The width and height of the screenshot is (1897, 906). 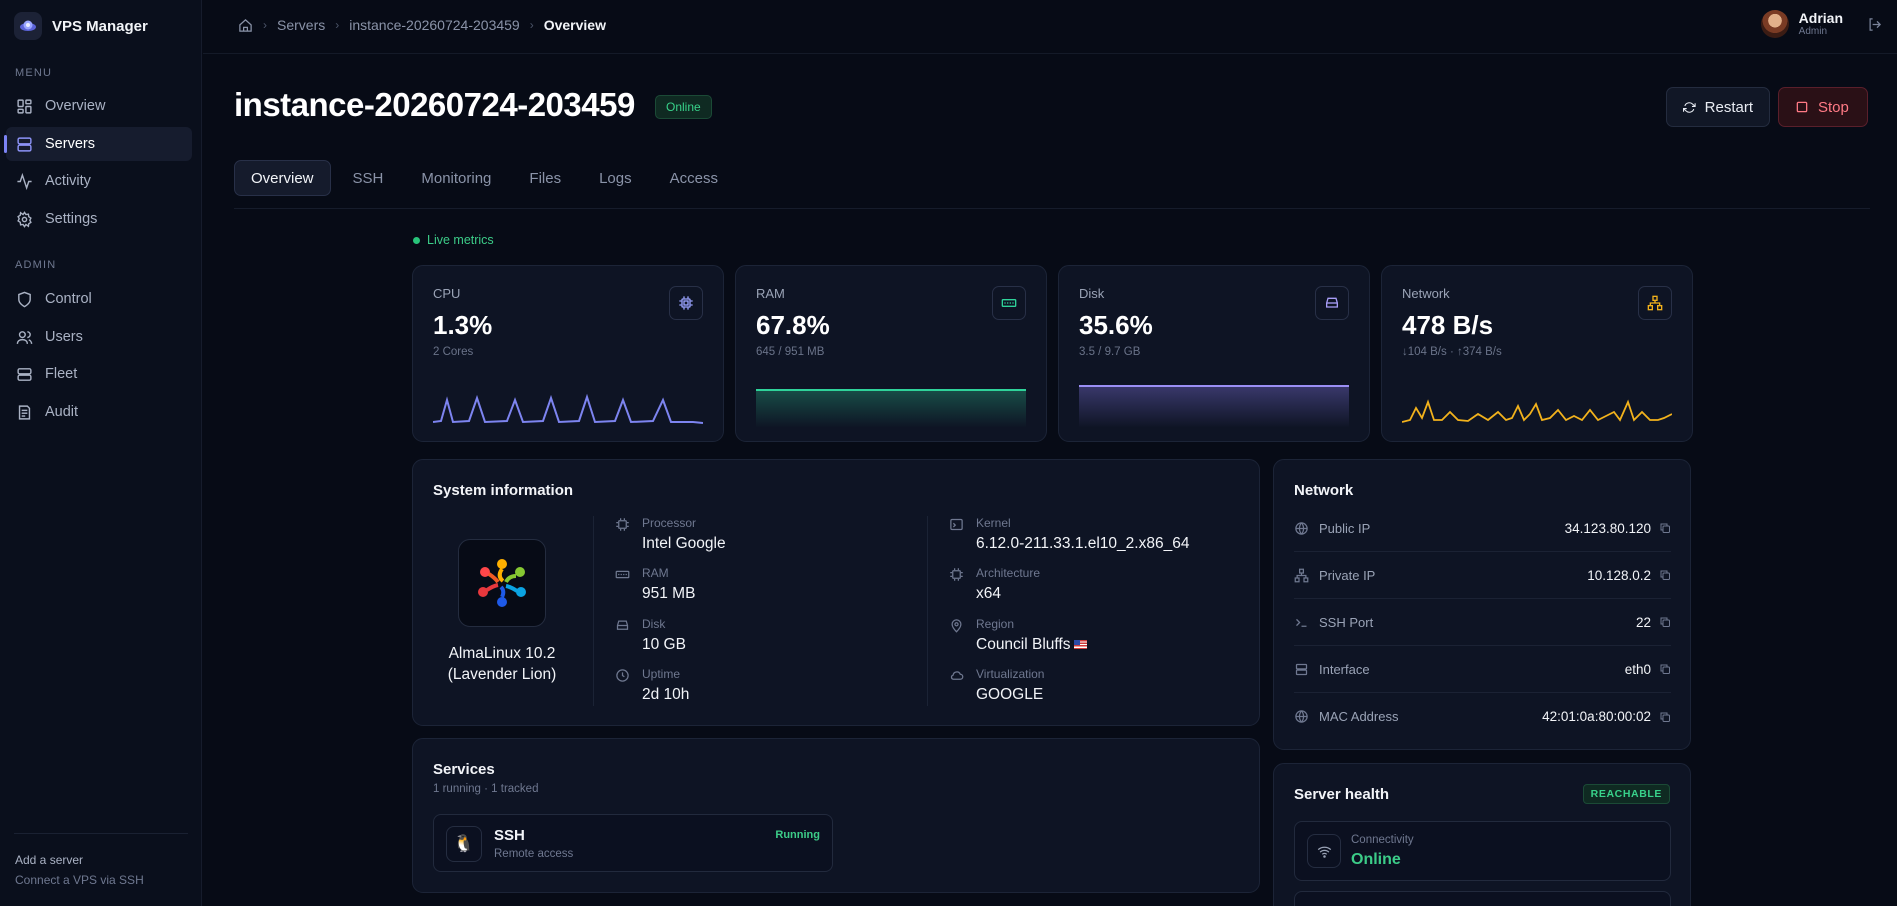 I want to click on shield-icon, so click(x=24, y=299).